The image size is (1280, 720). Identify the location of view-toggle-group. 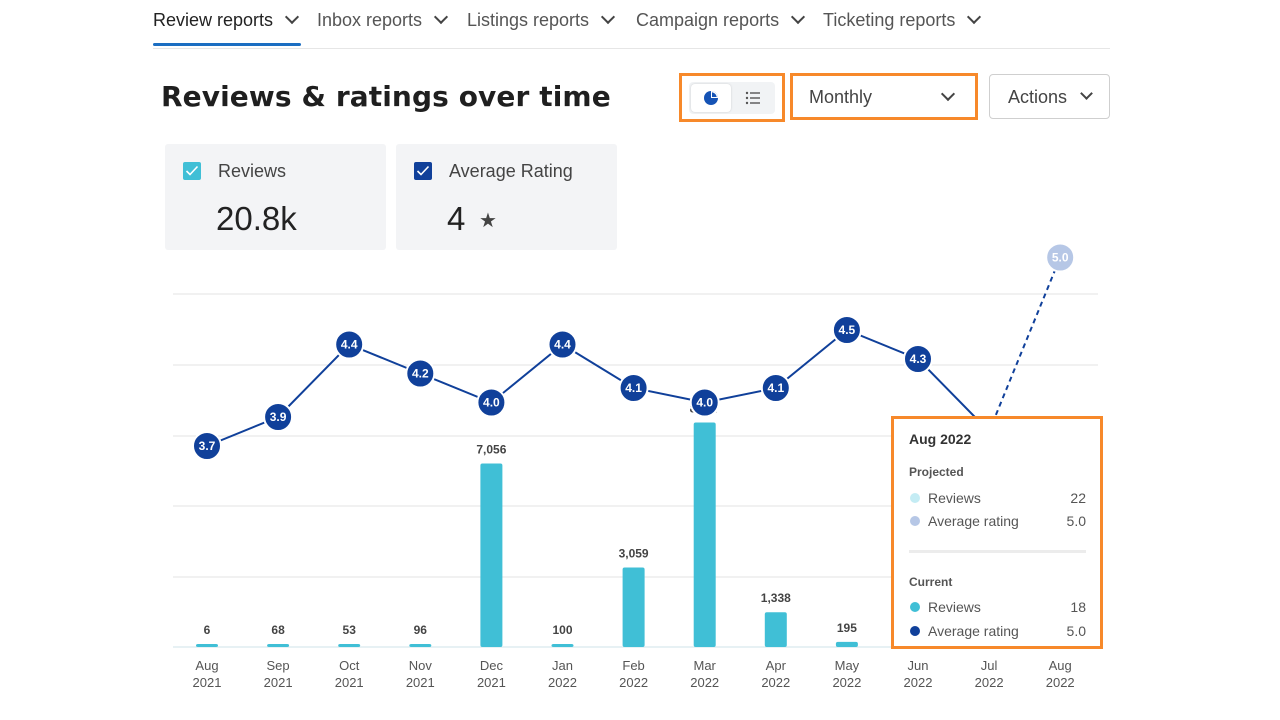
(732, 98).